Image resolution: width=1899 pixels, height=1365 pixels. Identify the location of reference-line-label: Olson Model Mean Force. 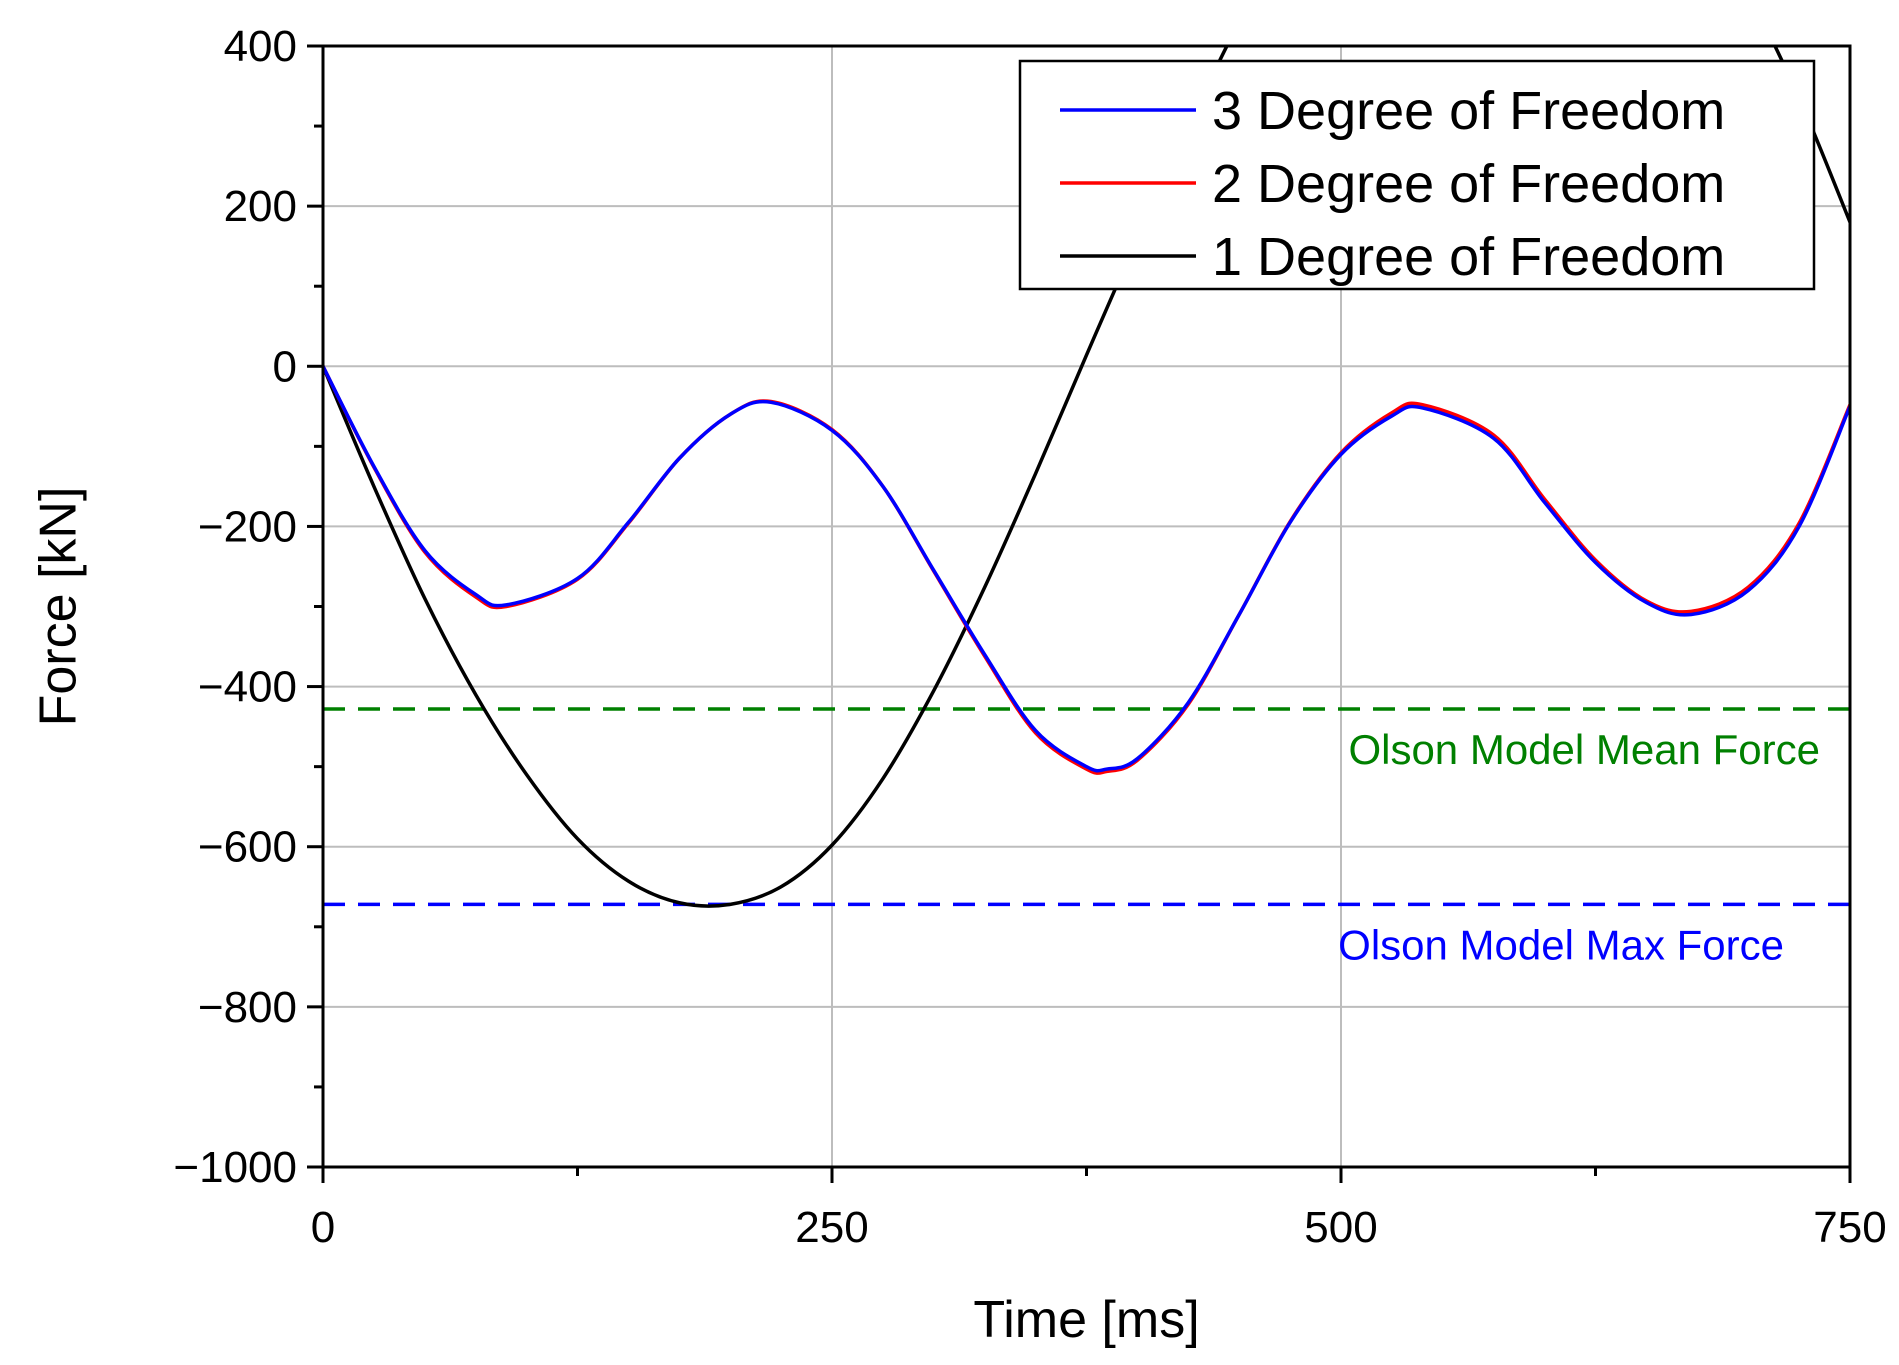
(1584, 749).